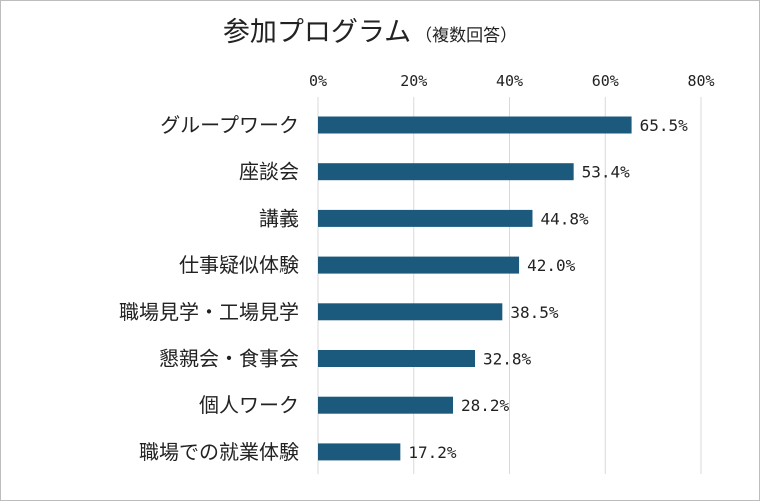 The width and height of the screenshot is (760, 501). What do you see at coordinates (413, 81) in the screenshot?
I see `x-tick-label: 20%` at bounding box center [413, 81].